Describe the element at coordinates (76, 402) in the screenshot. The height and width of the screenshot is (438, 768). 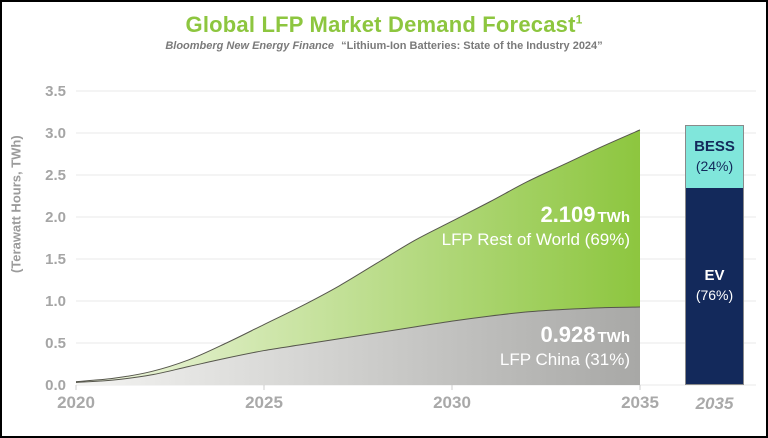
I see `x-tick-2020: 2020` at that location.